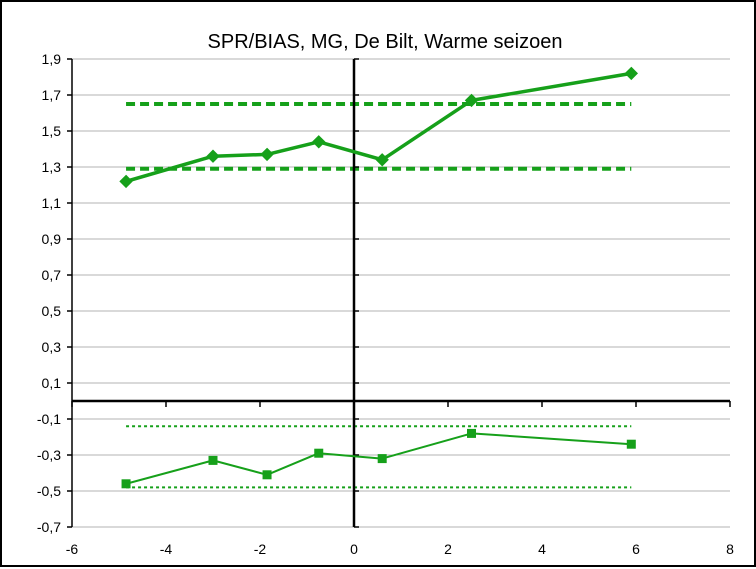  What do you see at coordinates (52, 275) in the screenshot?
I see `y-tick-label: 0,7` at bounding box center [52, 275].